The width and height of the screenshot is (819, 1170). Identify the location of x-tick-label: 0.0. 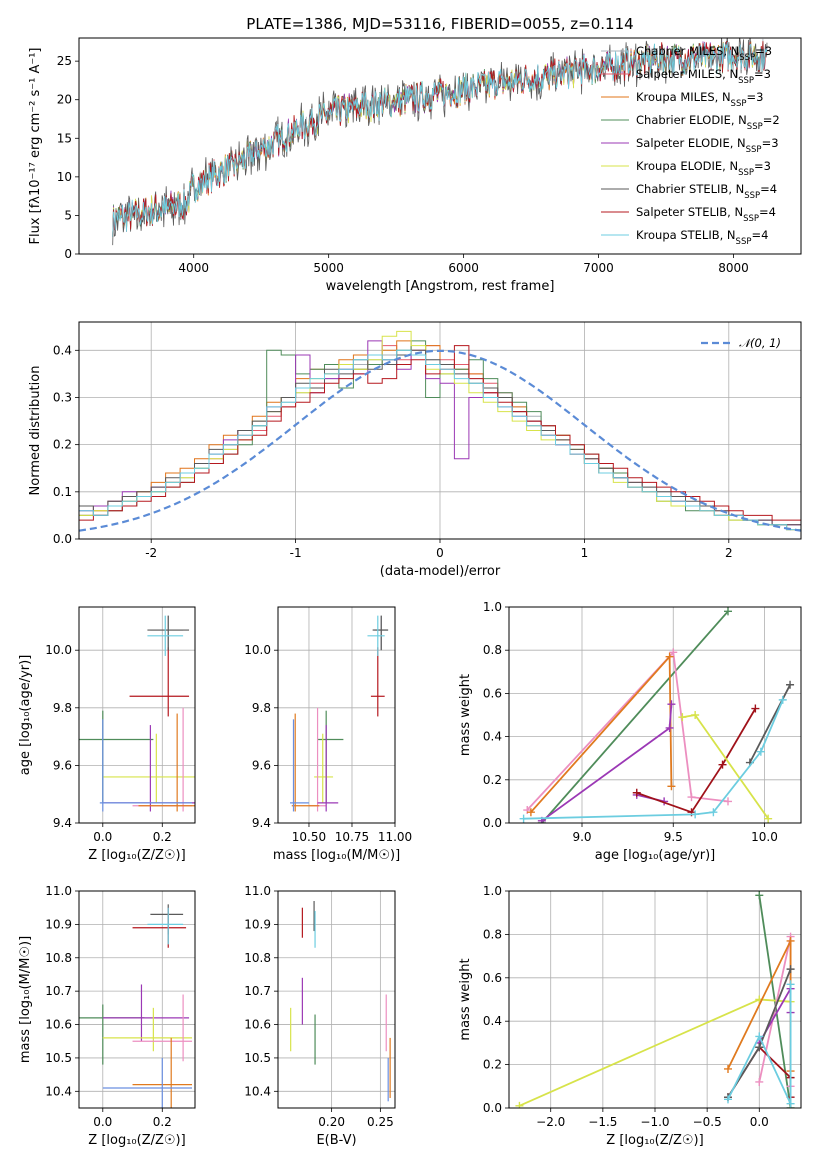
(102, 1122).